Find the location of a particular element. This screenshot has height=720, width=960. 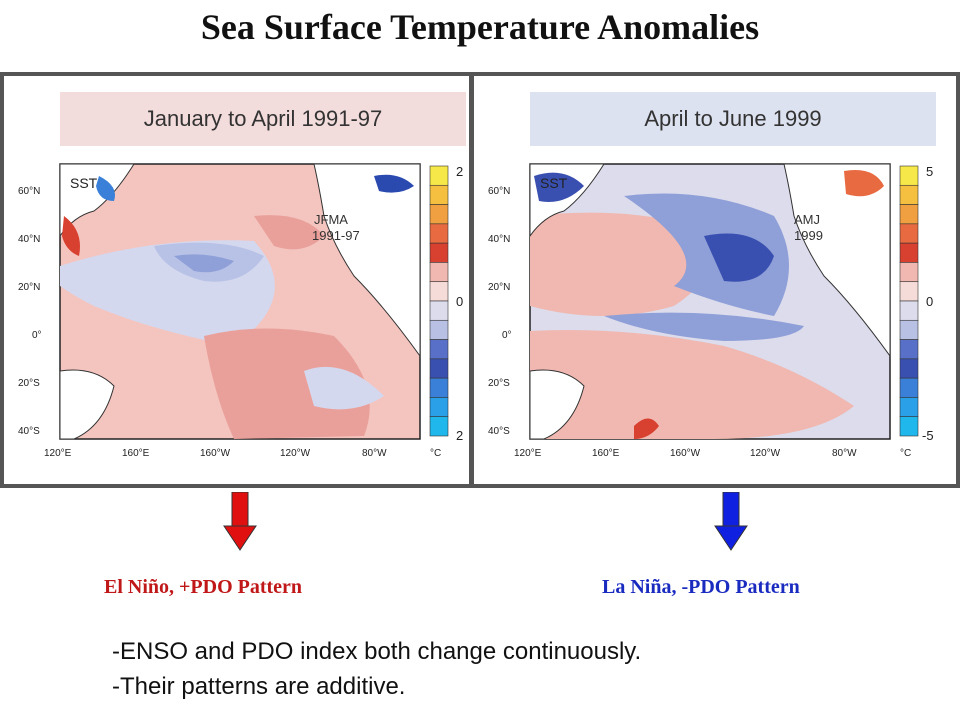

page-title: Sea Surface Temperature Anomalies is located at coordinates (480, 27).